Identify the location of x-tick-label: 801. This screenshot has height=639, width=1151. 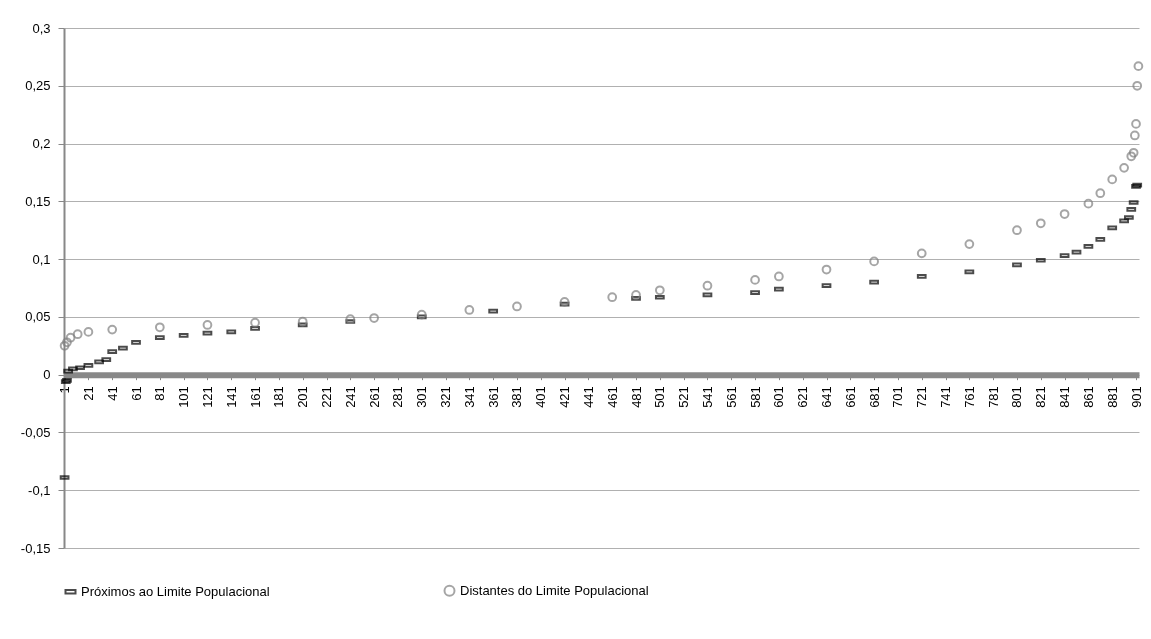
(1017, 397).